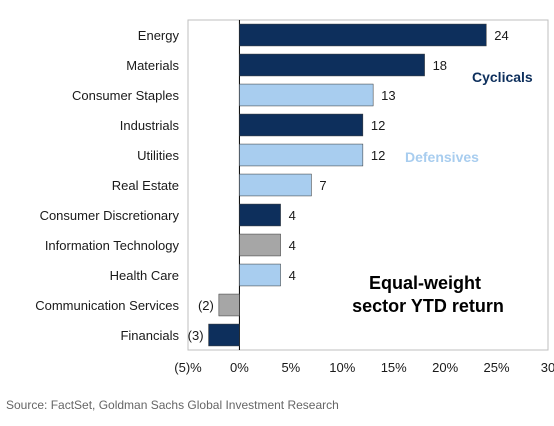 The width and height of the screenshot is (554, 426). What do you see at coordinates (229, 305) in the screenshot?
I see `bar-communication-services` at bounding box center [229, 305].